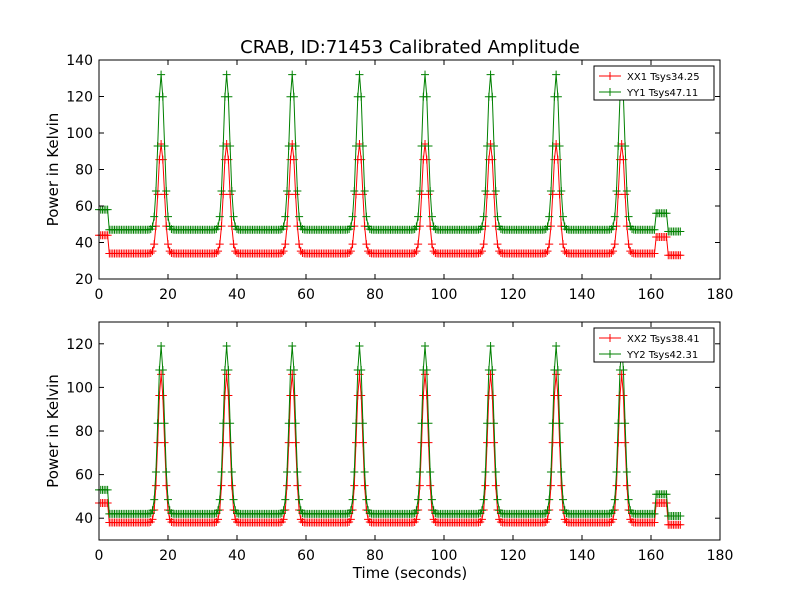  Describe the element at coordinates (410, 47) in the screenshot. I see `figure-title: CRAB, ID:71453 Calibrated Amplitude` at that location.